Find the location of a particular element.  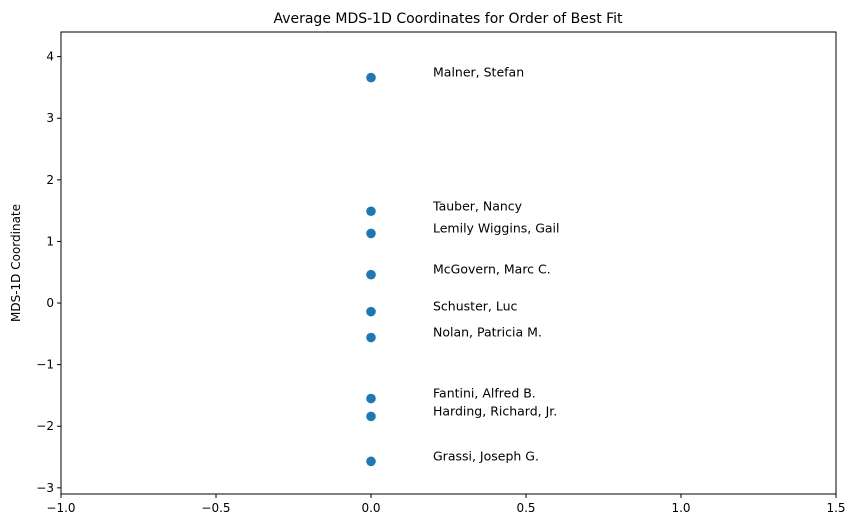

x-tick-label: 0.0 is located at coordinates (370, 508).